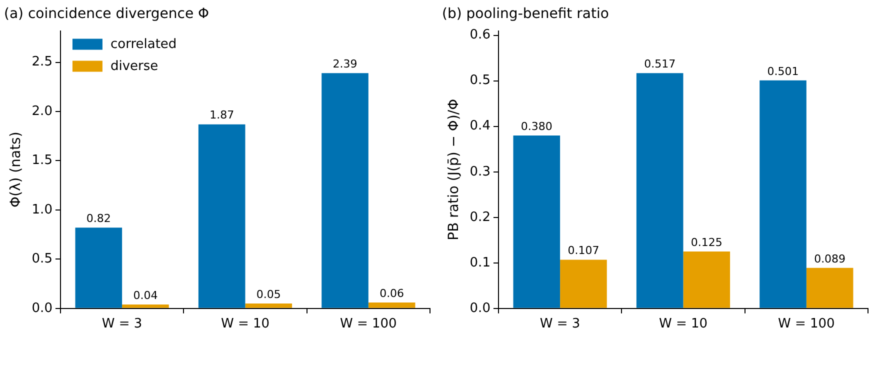  I want to click on y-axis-title: Φ(λ) (nats), so click(16, 170).